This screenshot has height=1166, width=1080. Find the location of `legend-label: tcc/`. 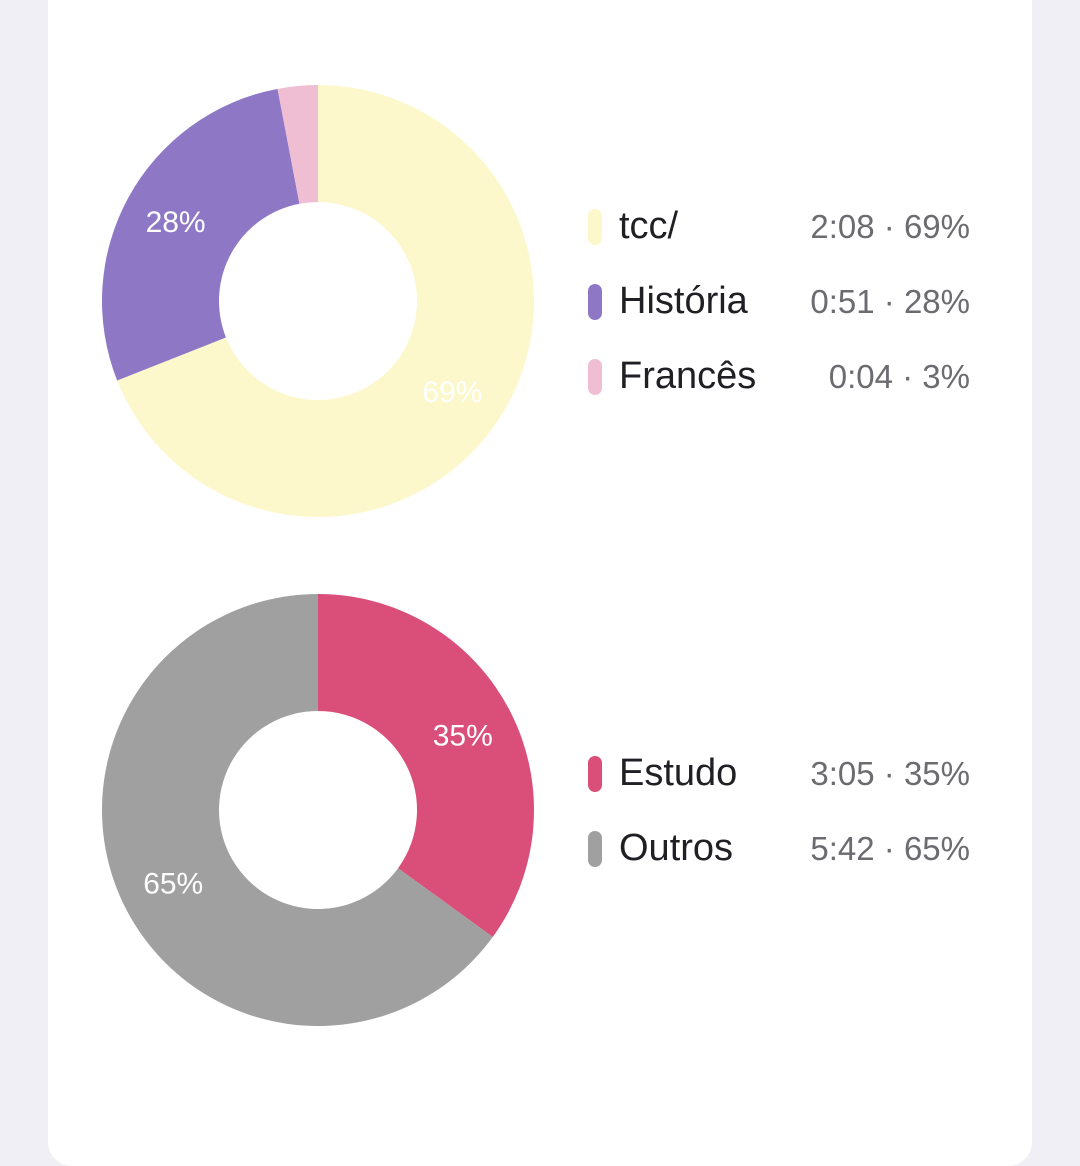

legend-label: tcc/ is located at coordinates (649, 226).